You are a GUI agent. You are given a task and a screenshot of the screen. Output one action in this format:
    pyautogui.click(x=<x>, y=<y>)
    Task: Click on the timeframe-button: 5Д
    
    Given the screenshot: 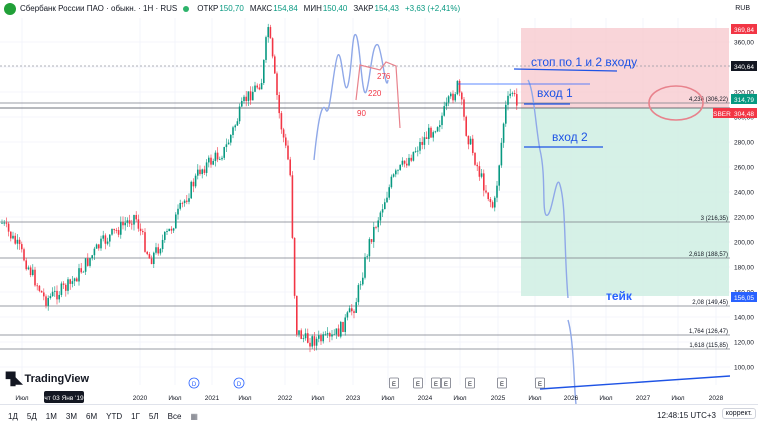 What is the action you would take?
    pyautogui.click(x=31, y=416)
    